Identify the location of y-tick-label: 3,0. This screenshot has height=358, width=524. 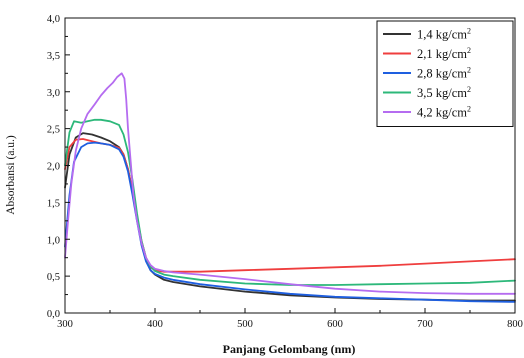
(53, 93).